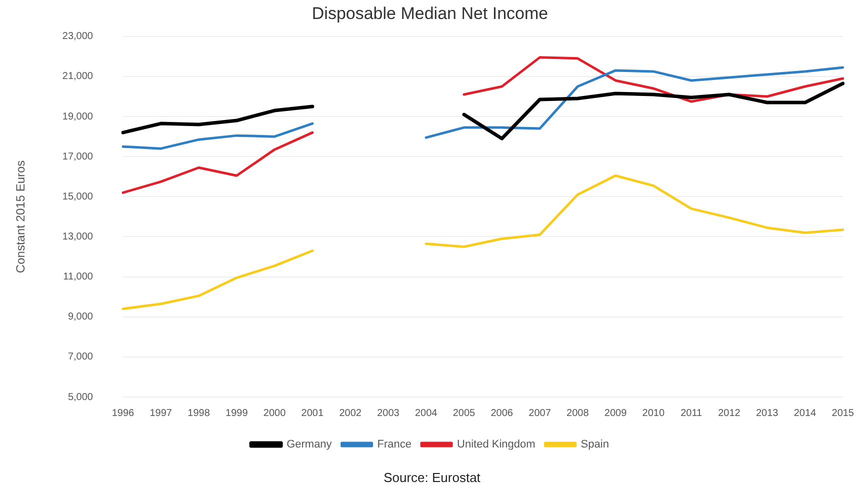 The width and height of the screenshot is (864, 499). Describe the element at coordinates (502, 413) in the screenshot. I see `x-tick-label: 2006` at that location.